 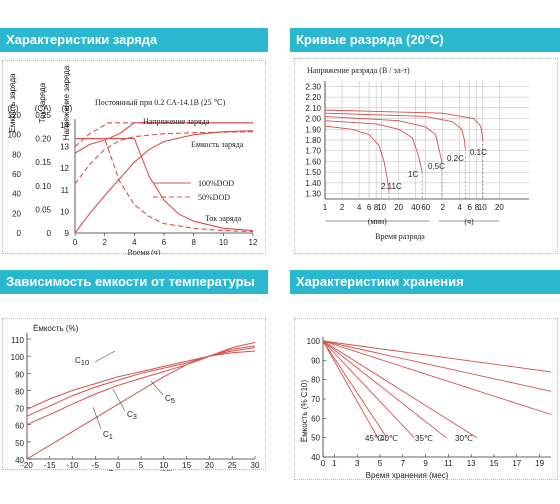 What do you see at coordinates (313, 108) in the screenshot?
I see `y-tick-label: 2.10` at bounding box center [313, 108].